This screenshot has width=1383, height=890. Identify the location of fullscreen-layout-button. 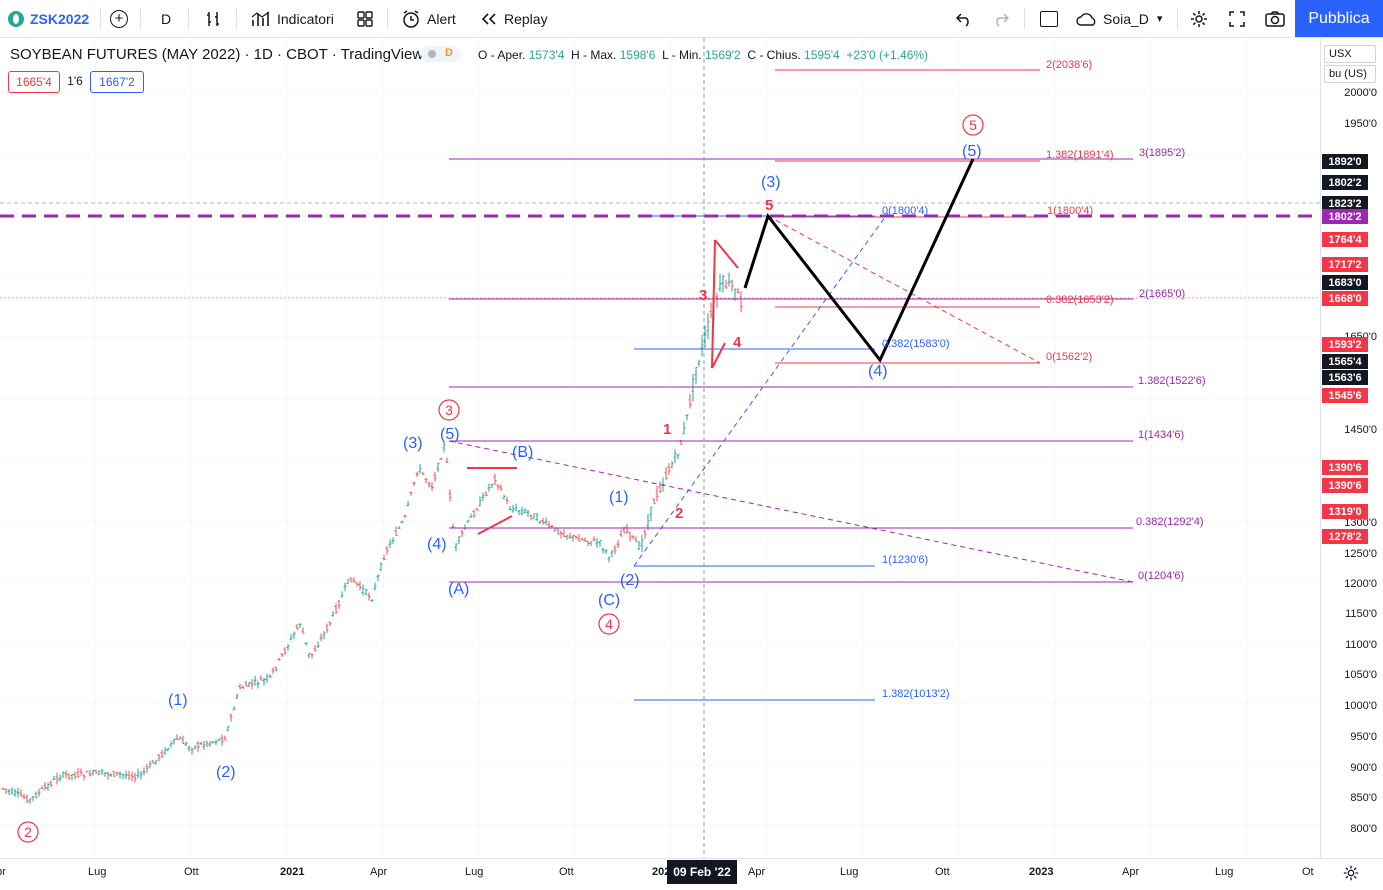
(1049, 18).